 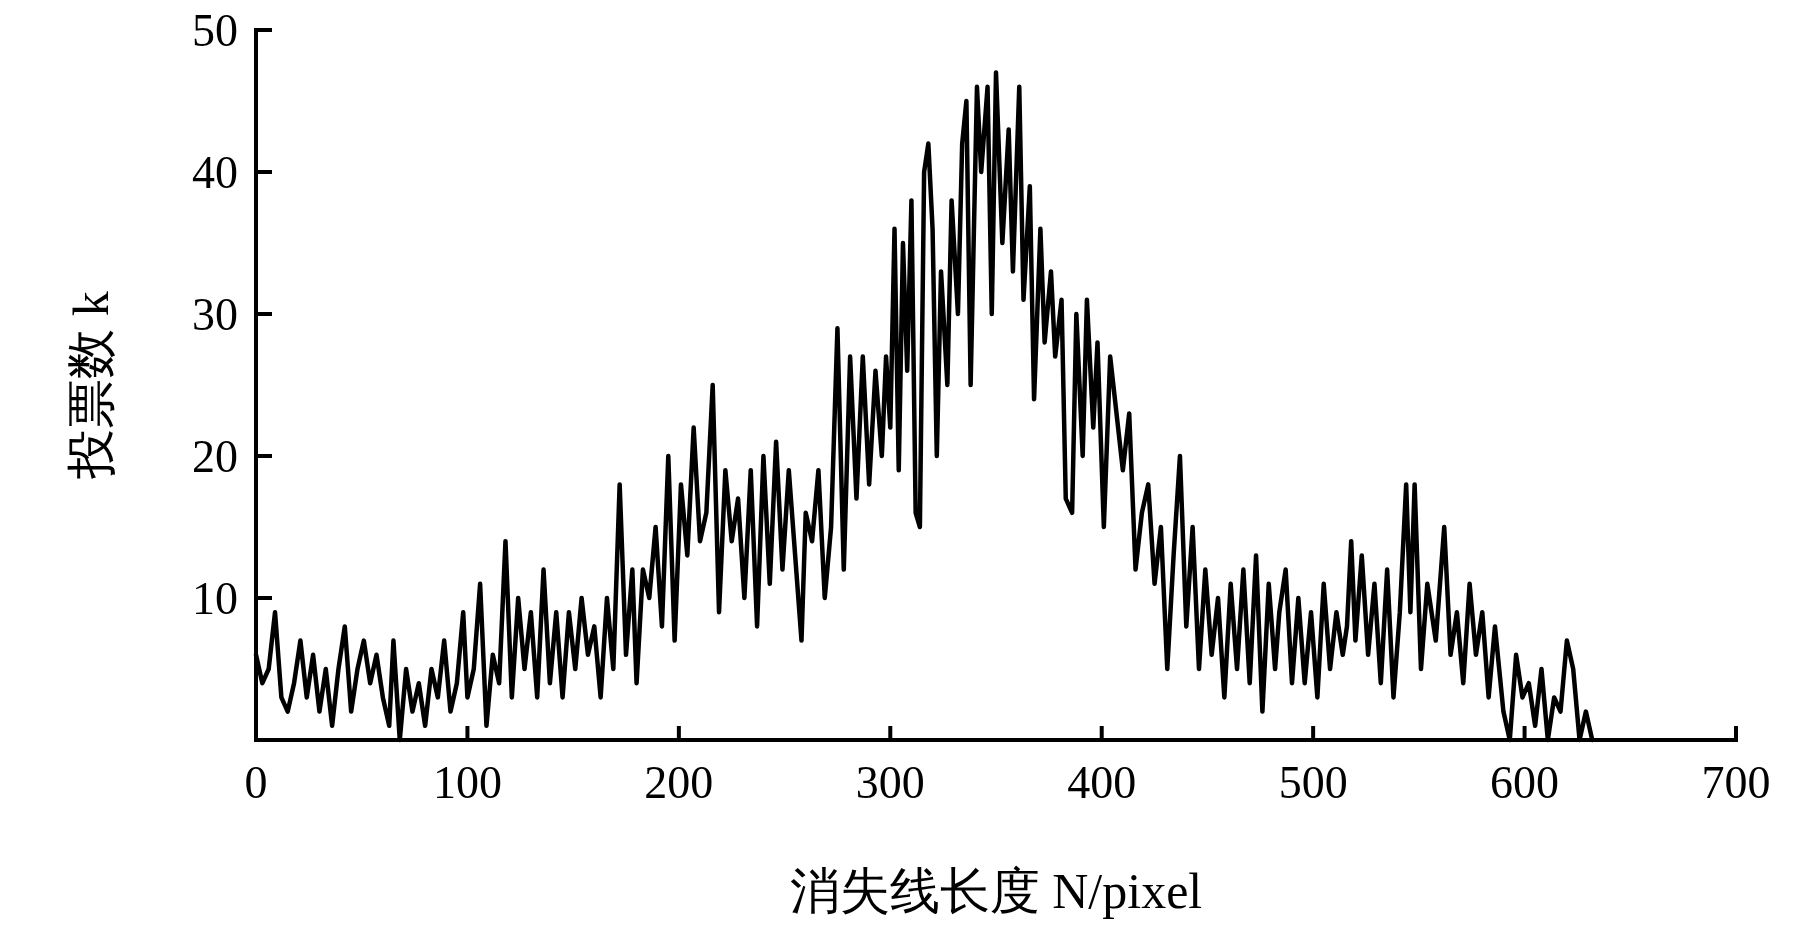 What do you see at coordinates (1102, 782) in the screenshot?
I see `x-tick-label: 400` at bounding box center [1102, 782].